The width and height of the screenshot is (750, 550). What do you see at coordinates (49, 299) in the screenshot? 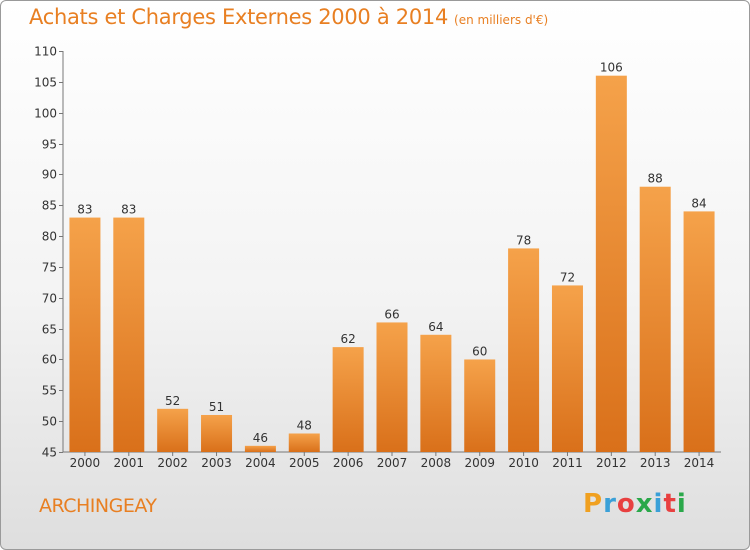
I see `y-tick-label: 70` at bounding box center [49, 299].